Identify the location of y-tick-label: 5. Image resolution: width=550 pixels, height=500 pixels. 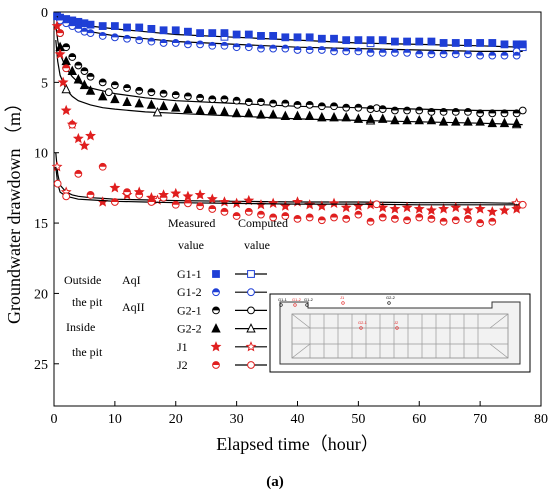
(44, 83).